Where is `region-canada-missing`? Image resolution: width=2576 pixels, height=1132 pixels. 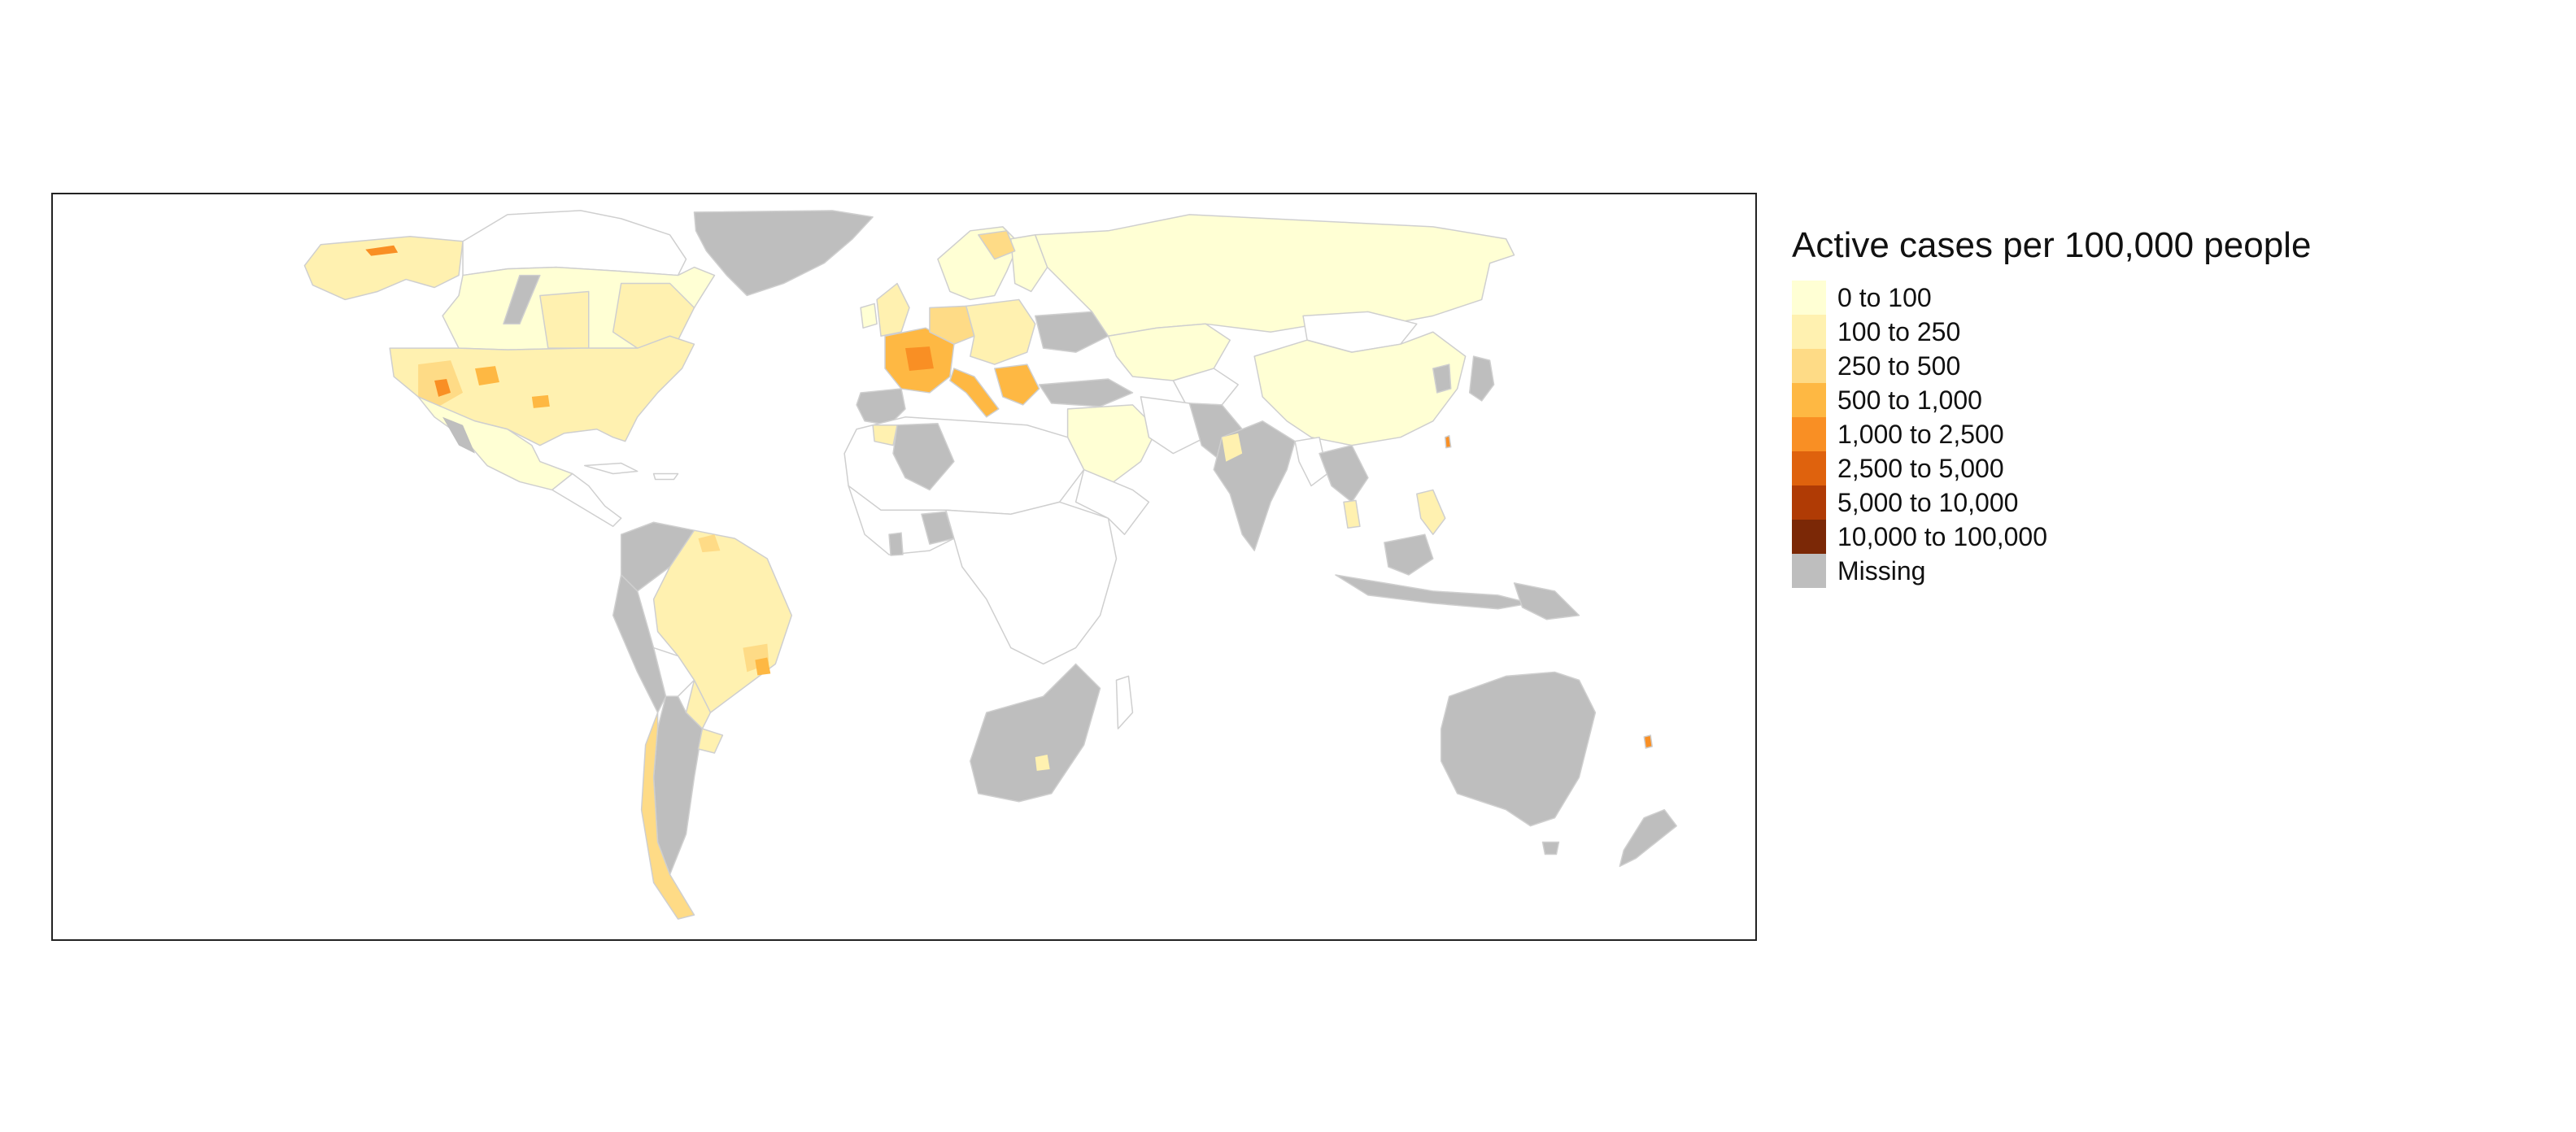
region-canada-missing is located at coordinates (522, 299).